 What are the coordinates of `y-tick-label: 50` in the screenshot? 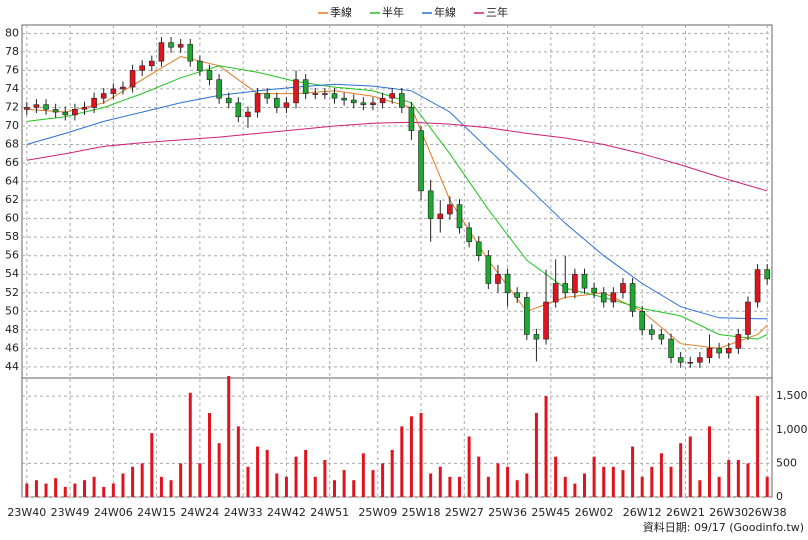 It's located at (12, 310).